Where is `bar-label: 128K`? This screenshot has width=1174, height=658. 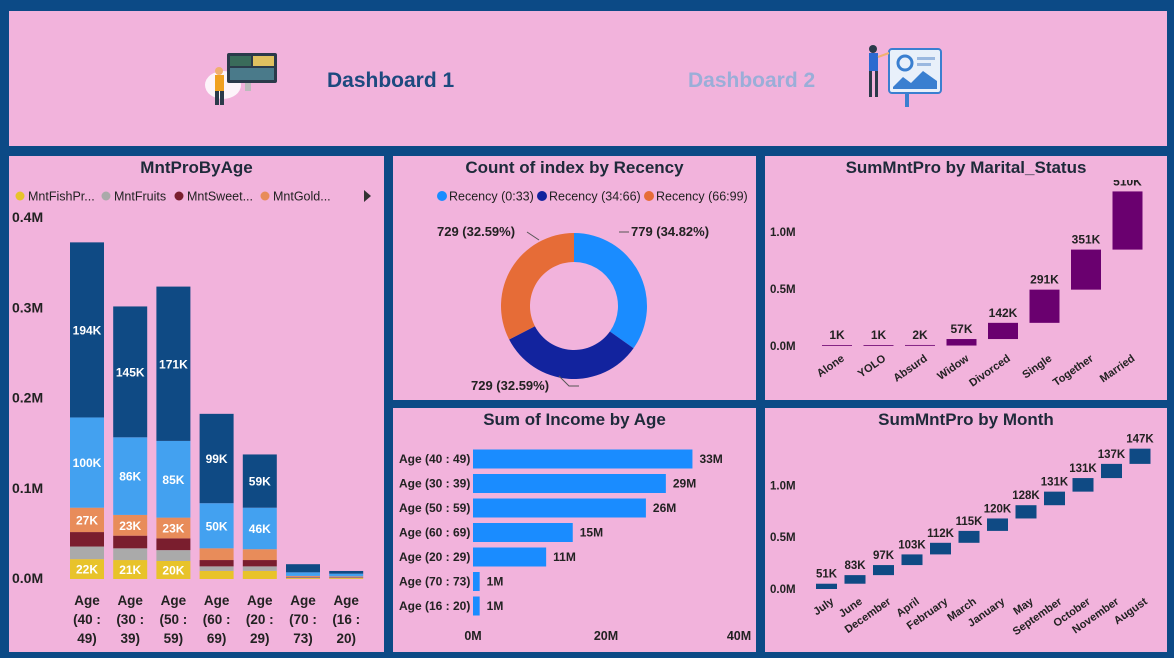
bar-label: 128K is located at coordinates (1026, 496).